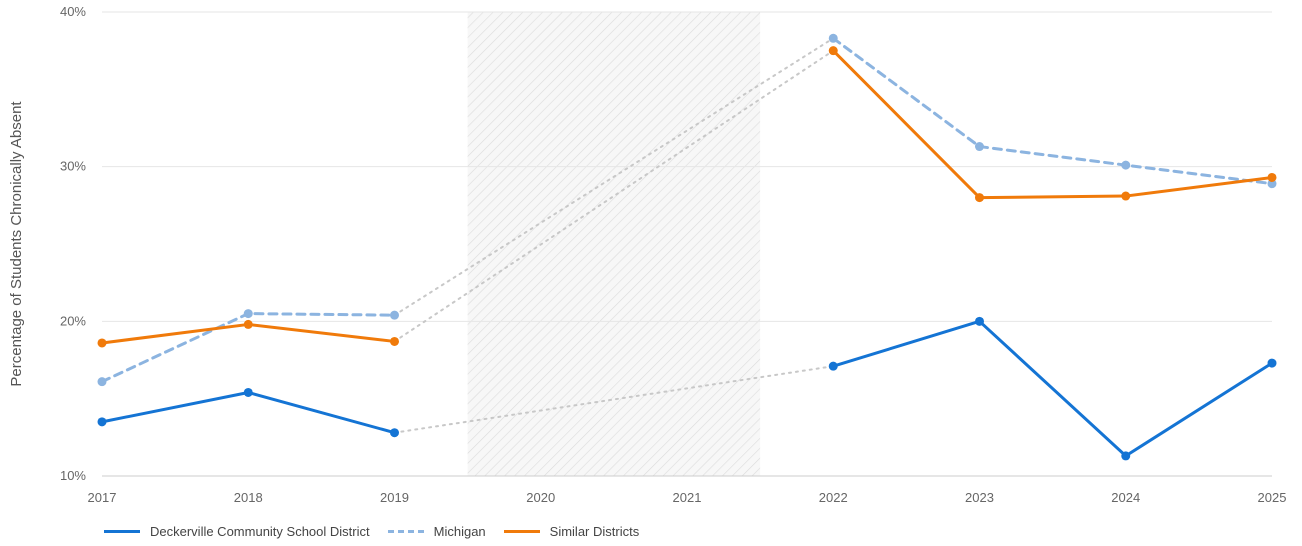 Image resolution: width=1302 pixels, height=546 pixels. What do you see at coordinates (1125, 497) in the screenshot?
I see `x-tick-label: 2024` at bounding box center [1125, 497].